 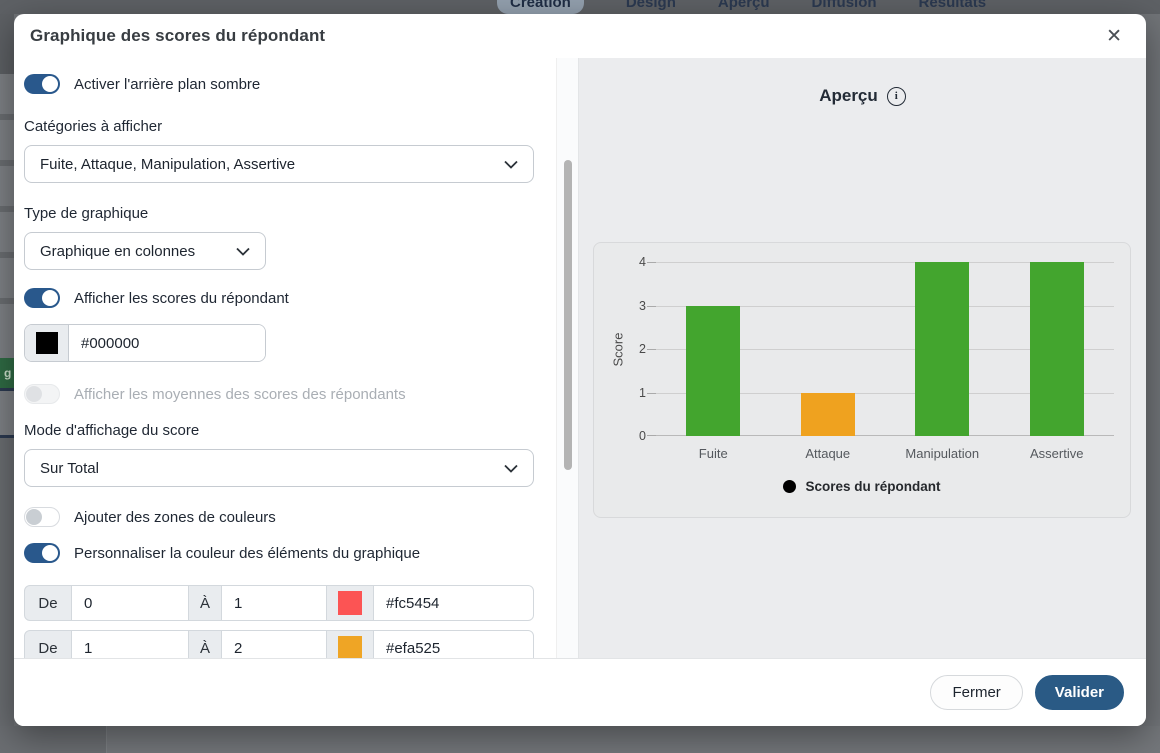 What do you see at coordinates (896, 96) in the screenshot?
I see `info-icon: i` at bounding box center [896, 96].